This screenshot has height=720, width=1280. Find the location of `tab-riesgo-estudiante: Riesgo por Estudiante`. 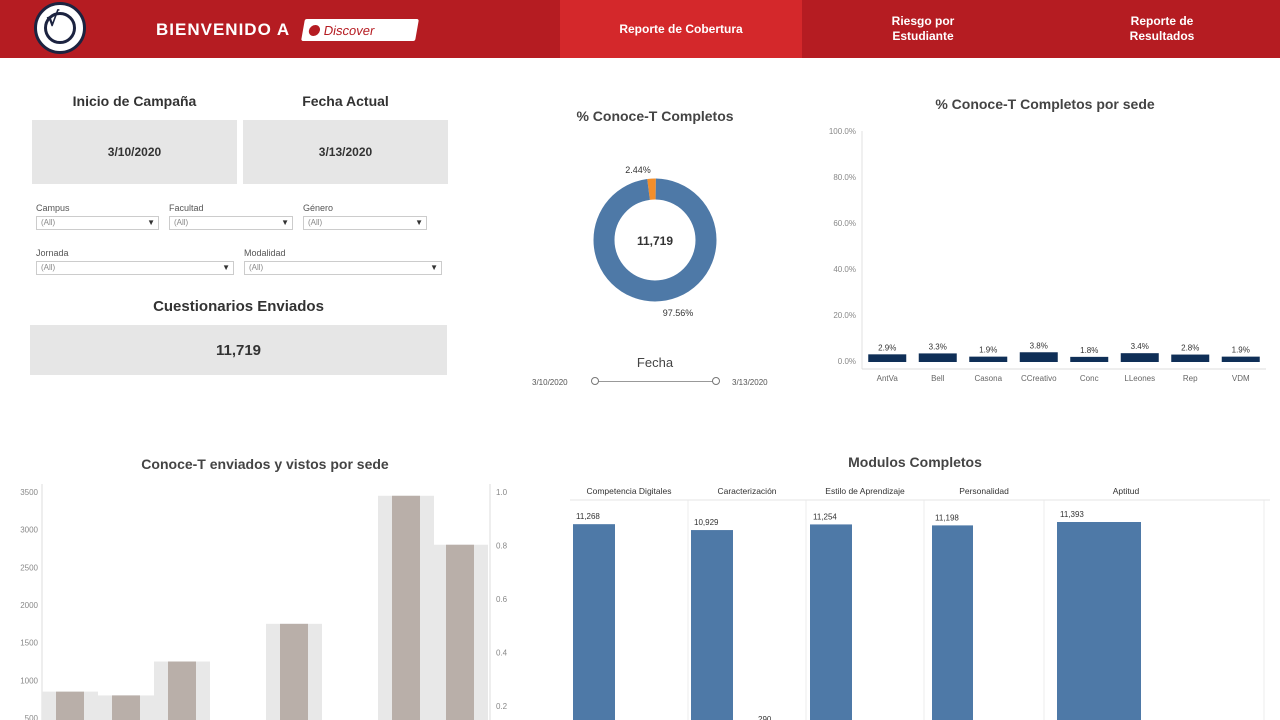

tab-riesgo-estudiante: Riesgo por Estudiante is located at coordinates (923, 29).